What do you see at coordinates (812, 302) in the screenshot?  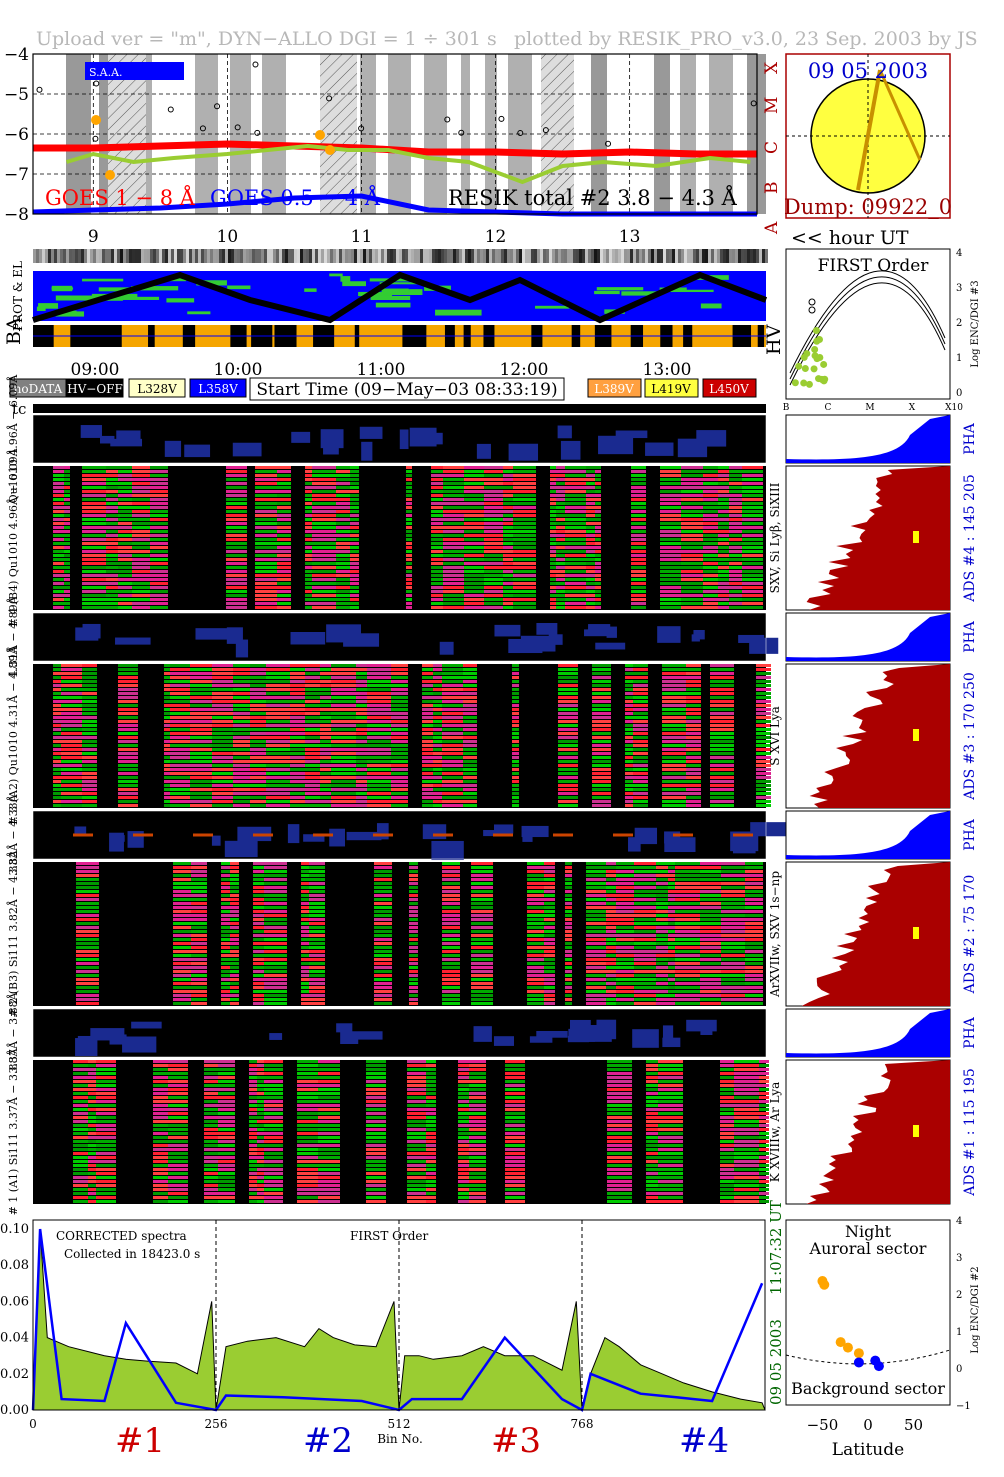 I see `fo-ring` at bounding box center [812, 302].